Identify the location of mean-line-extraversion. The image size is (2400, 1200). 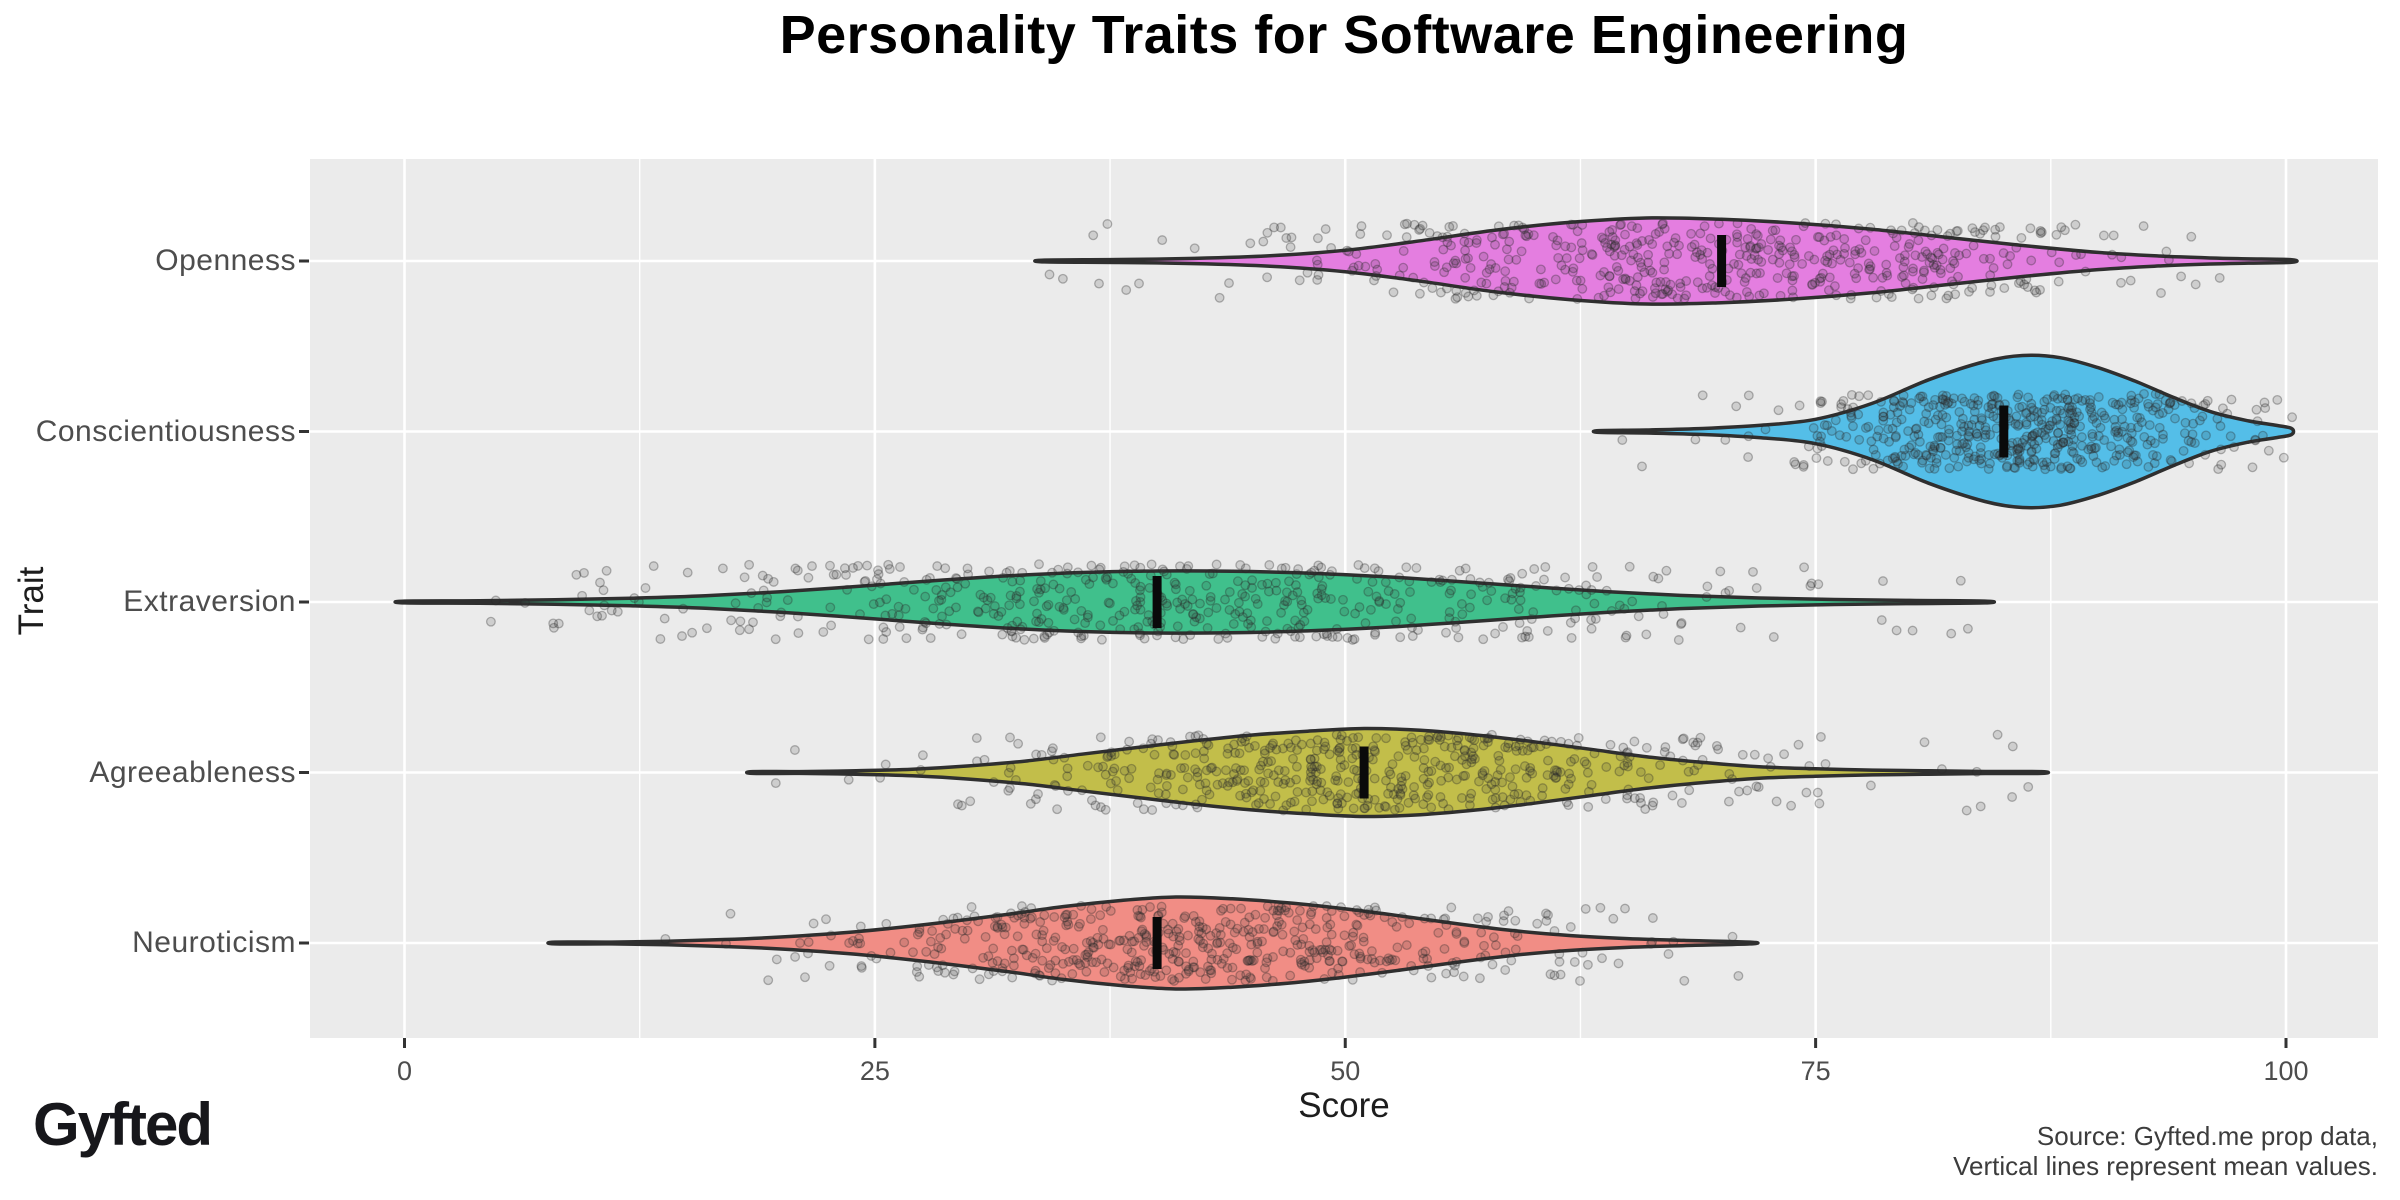
(1157, 602).